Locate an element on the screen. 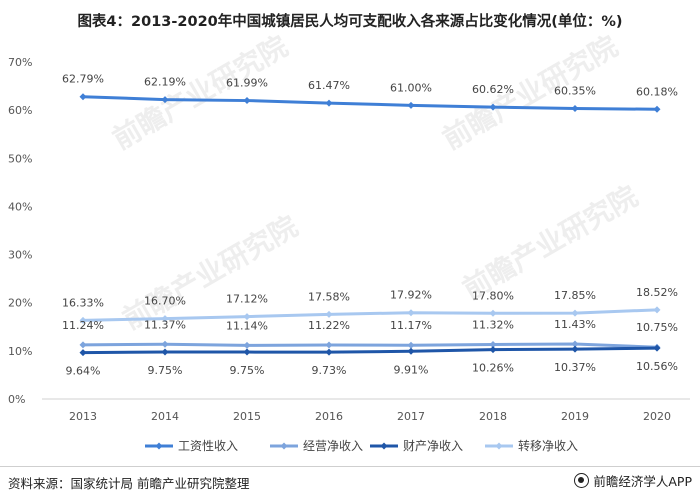 The image size is (700, 501). x-tick-label: 2013 is located at coordinates (83, 416).